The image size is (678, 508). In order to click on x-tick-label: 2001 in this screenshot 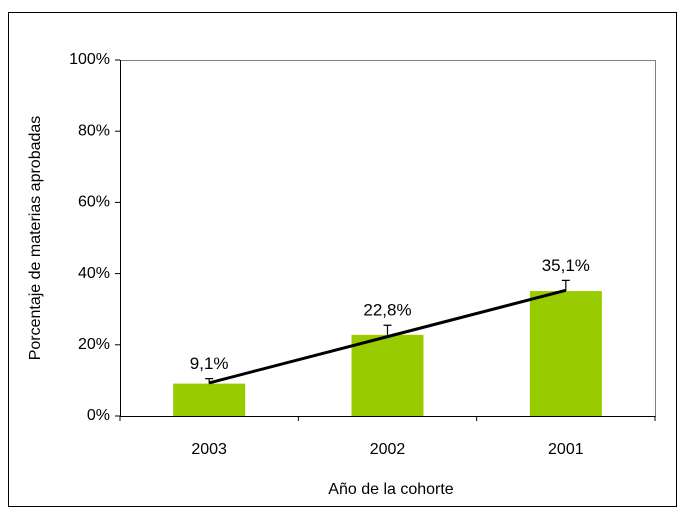, I will do `click(566, 449)`.